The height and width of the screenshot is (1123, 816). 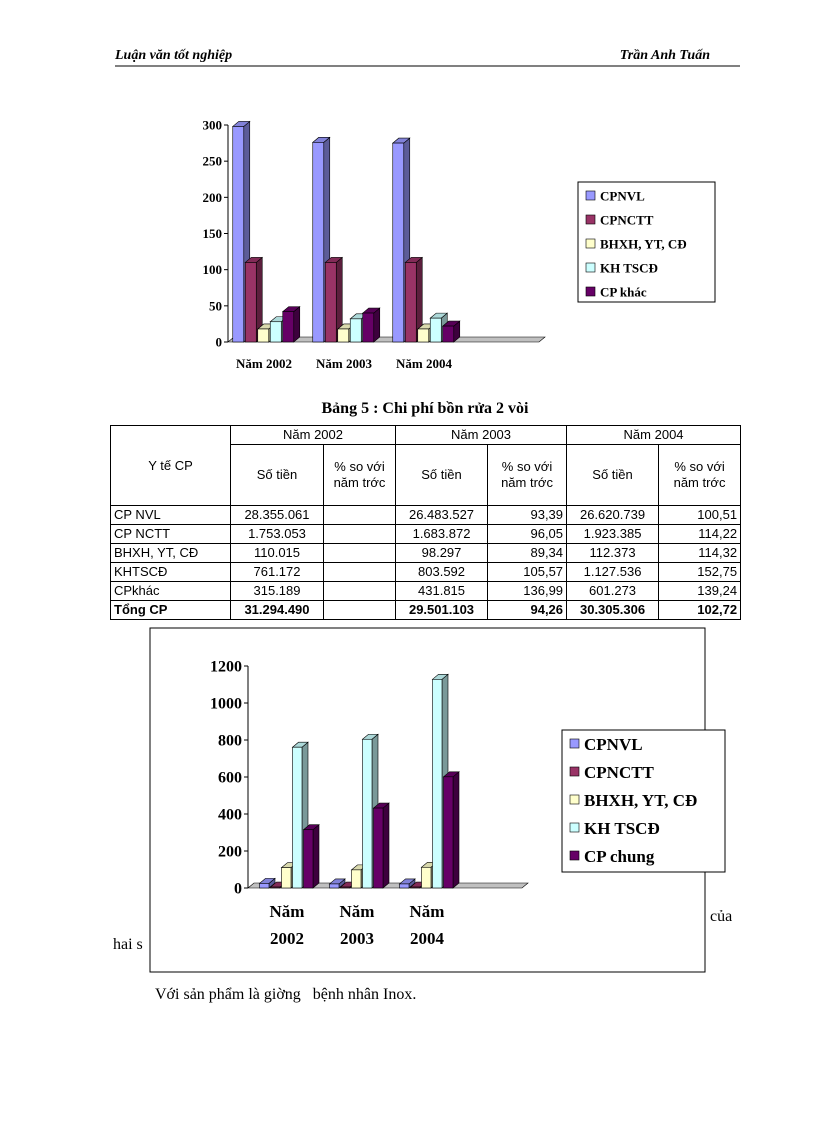 What do you see at coordinates (442, 553) in the screenshot?
I see `cell: 98.297` at bounding box center [442, 553].